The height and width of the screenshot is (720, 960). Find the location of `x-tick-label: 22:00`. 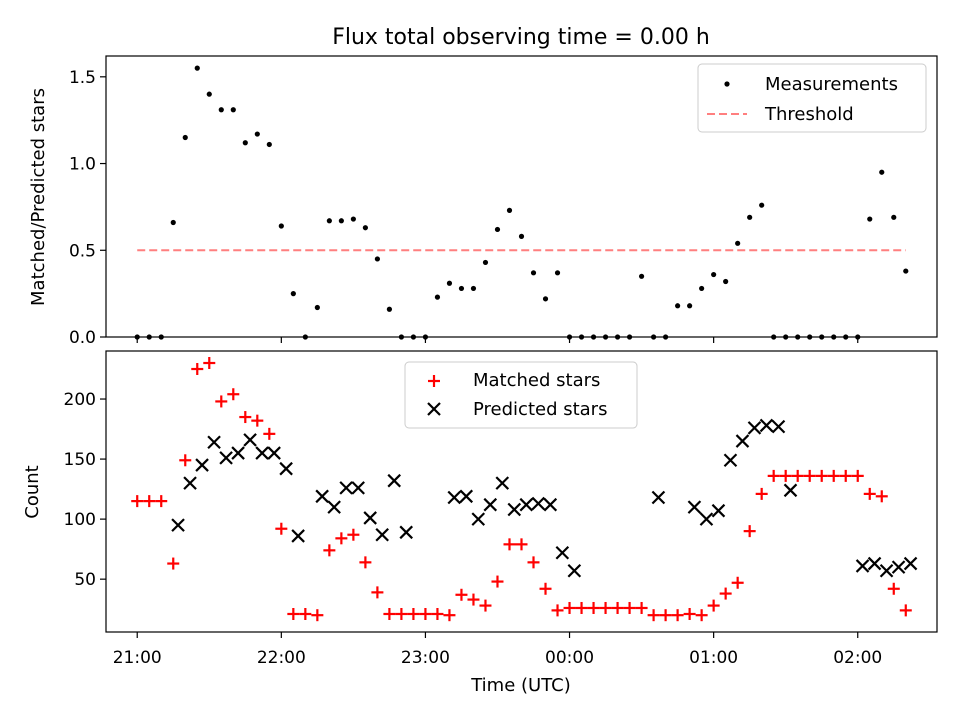

x-tick-label: 22:00 is located at coordinates (281, 658).